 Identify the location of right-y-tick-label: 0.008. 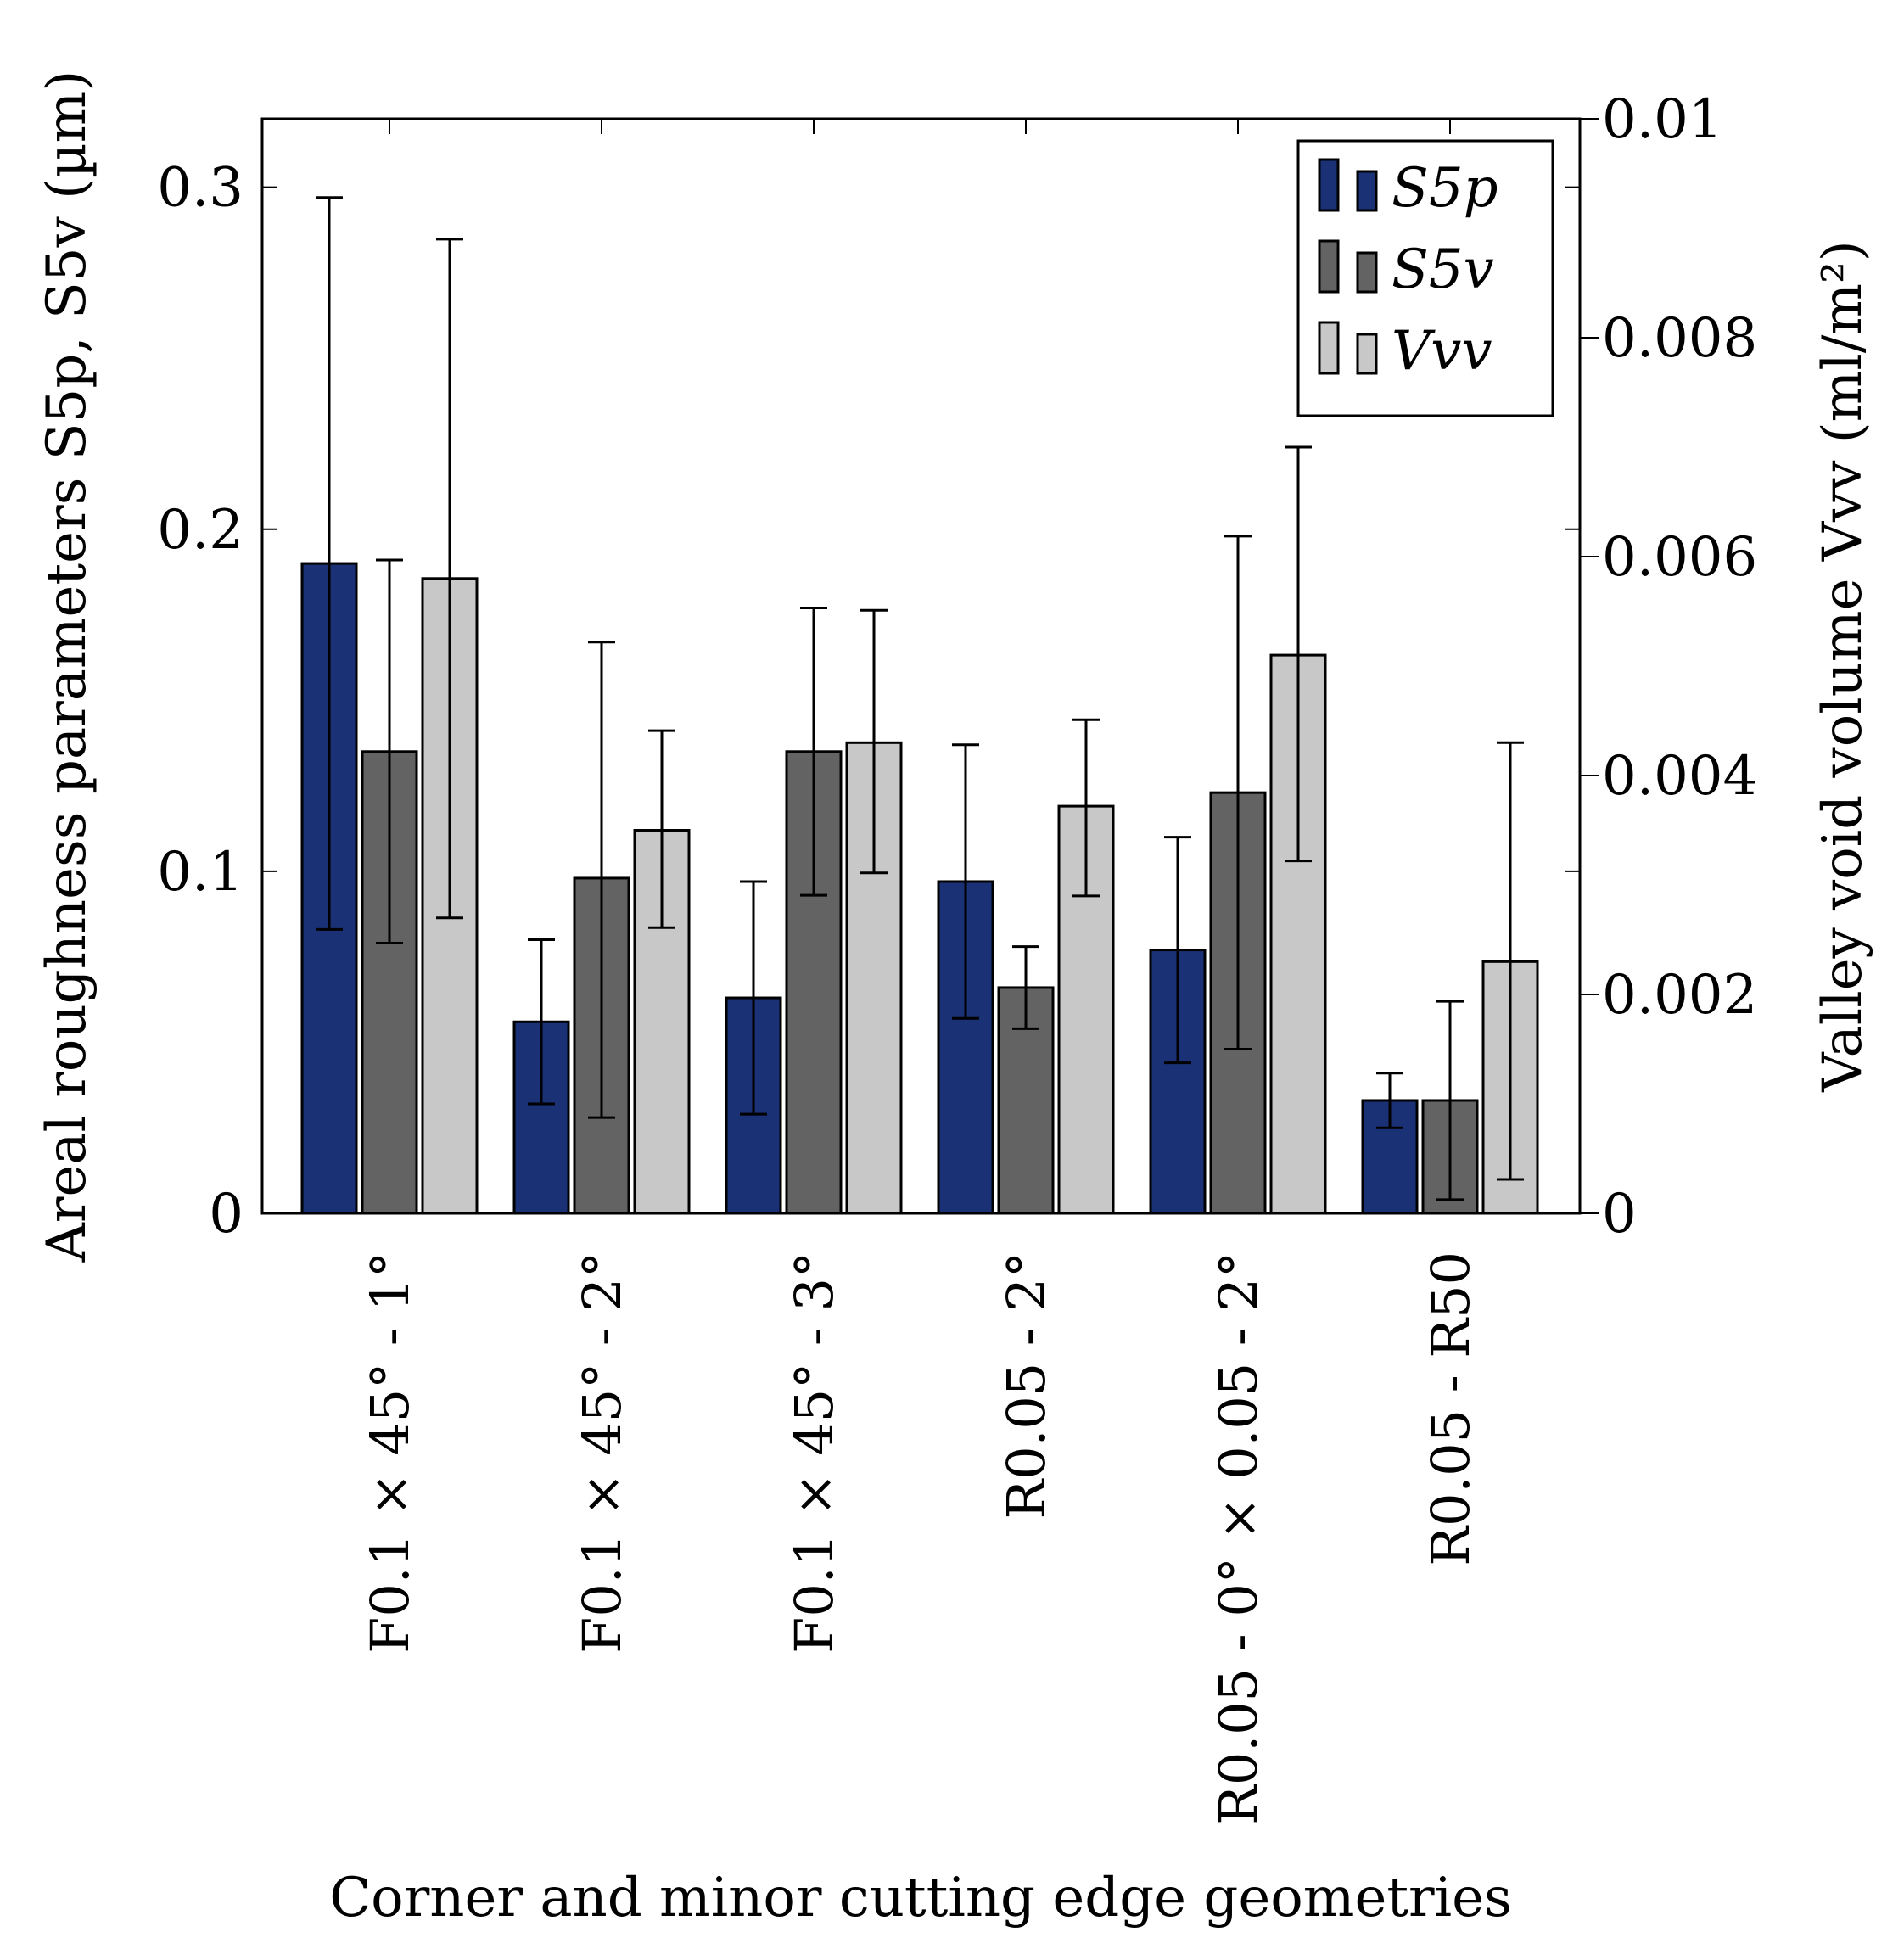
(1680, 338).